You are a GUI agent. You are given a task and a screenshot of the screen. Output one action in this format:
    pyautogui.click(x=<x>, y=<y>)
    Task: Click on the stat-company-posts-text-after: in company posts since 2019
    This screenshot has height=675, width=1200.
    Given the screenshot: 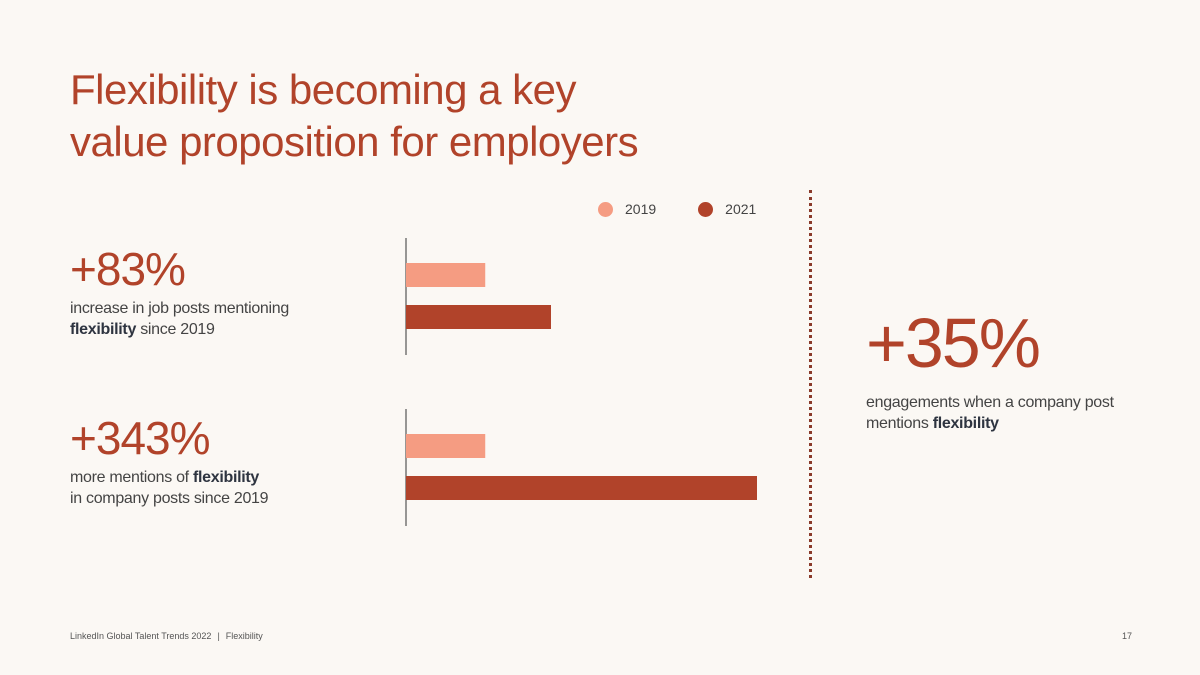 What is the action you would take?
    pyautogui.click(x=169, y=498)
    